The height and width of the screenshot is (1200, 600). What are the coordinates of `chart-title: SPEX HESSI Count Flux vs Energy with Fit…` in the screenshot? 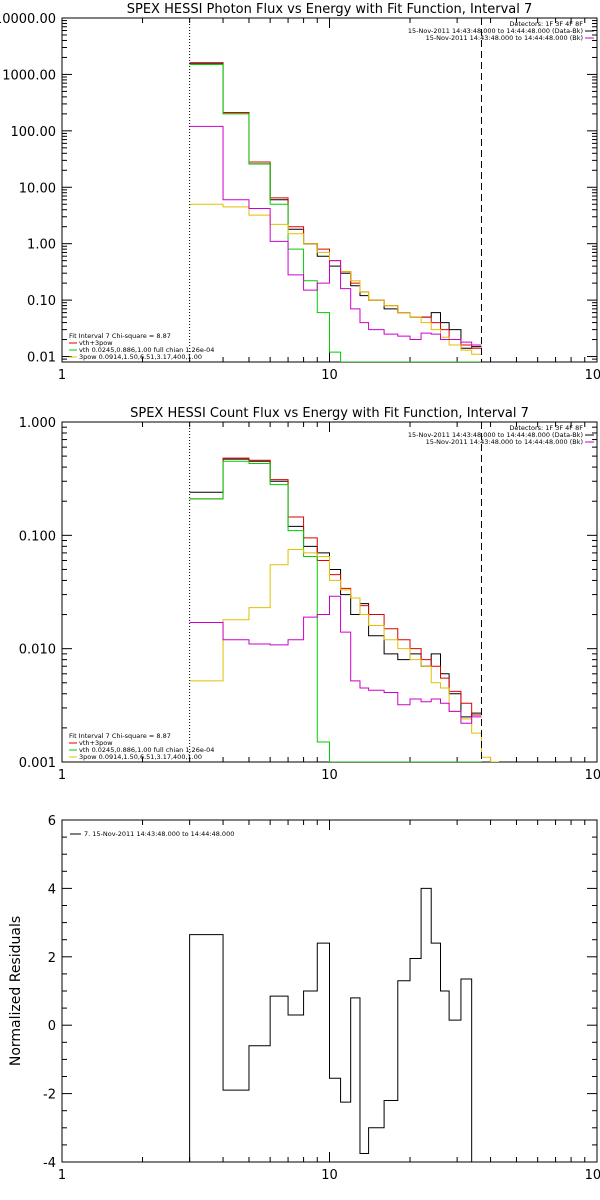 It's located at (329, 413).